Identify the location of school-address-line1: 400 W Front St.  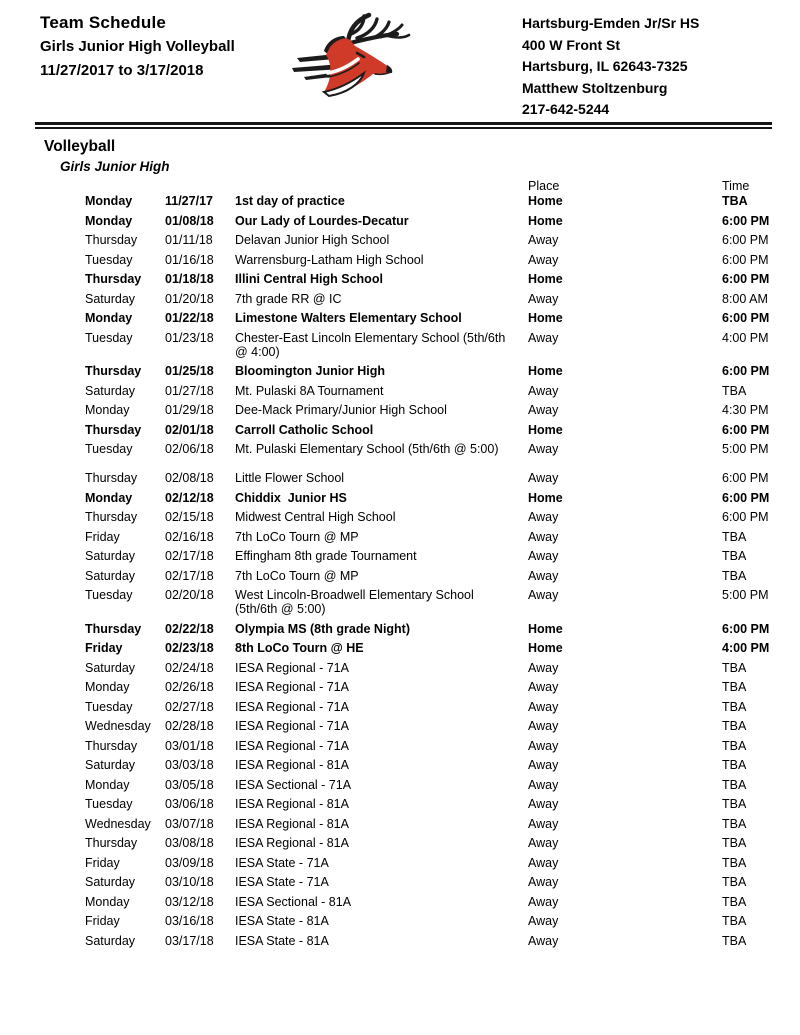
(571, 44).